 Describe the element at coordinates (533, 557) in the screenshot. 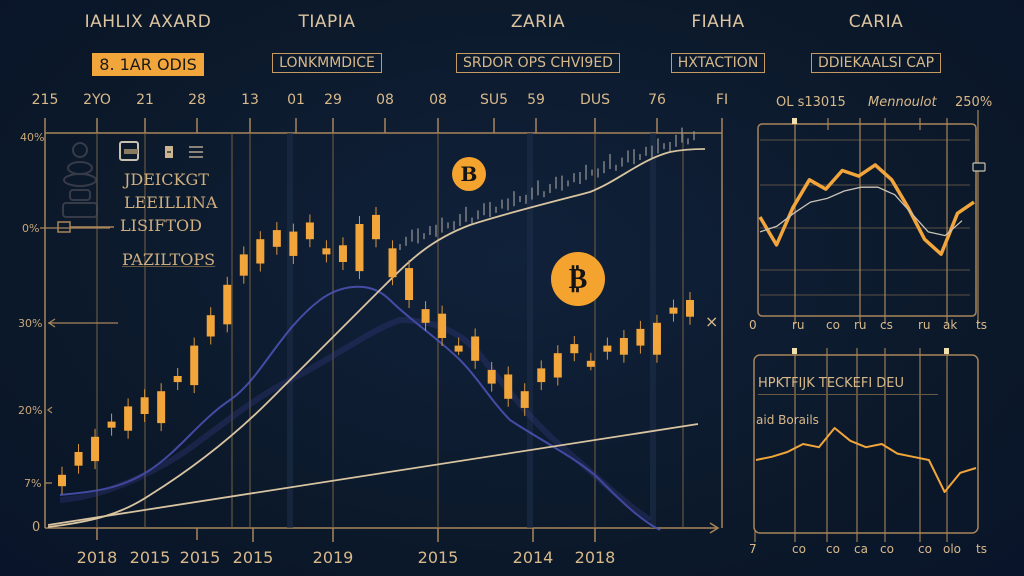

I see `bottom-tick-label: 2014` at that location.